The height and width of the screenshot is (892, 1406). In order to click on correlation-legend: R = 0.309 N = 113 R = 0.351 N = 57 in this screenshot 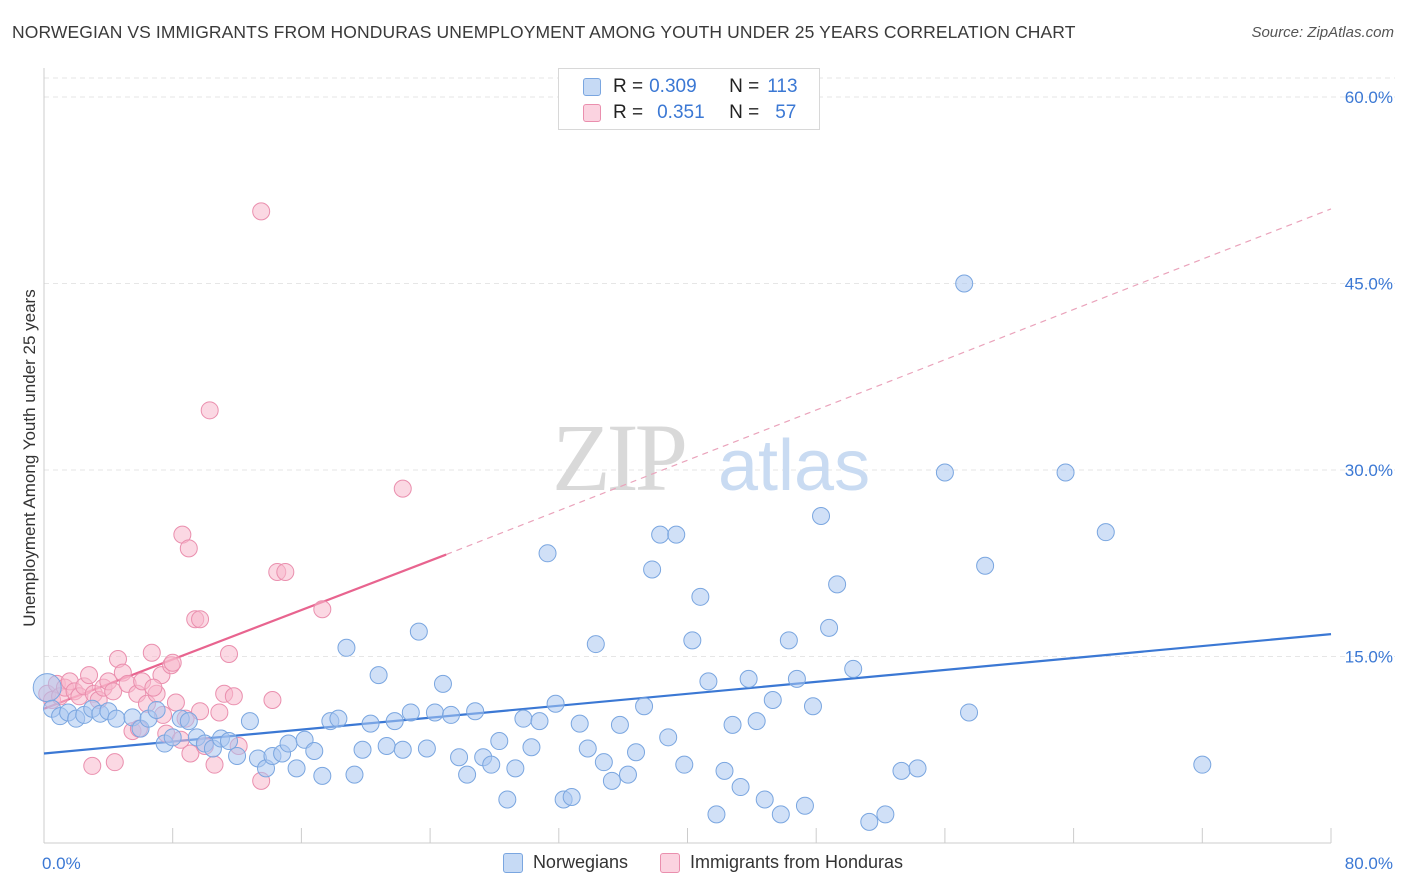, I will do `click(689, 99)`.